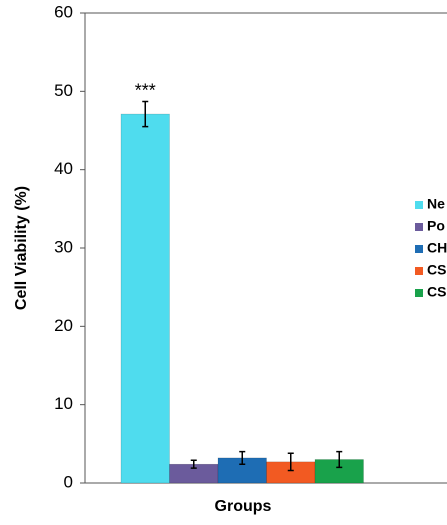  What do you see at coordinates (145, 90) in the screenshot?
I see `annotation: ***` at bounding box center [145, 90].